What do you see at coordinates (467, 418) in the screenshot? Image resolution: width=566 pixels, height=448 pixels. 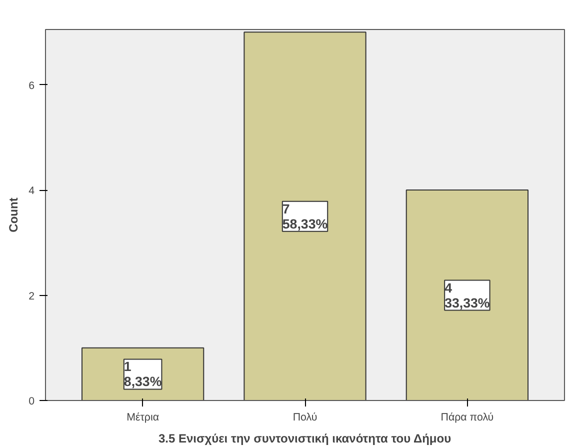 I see `x-tick-label: Πάρα πολύ` at bounding box center [467, 418].